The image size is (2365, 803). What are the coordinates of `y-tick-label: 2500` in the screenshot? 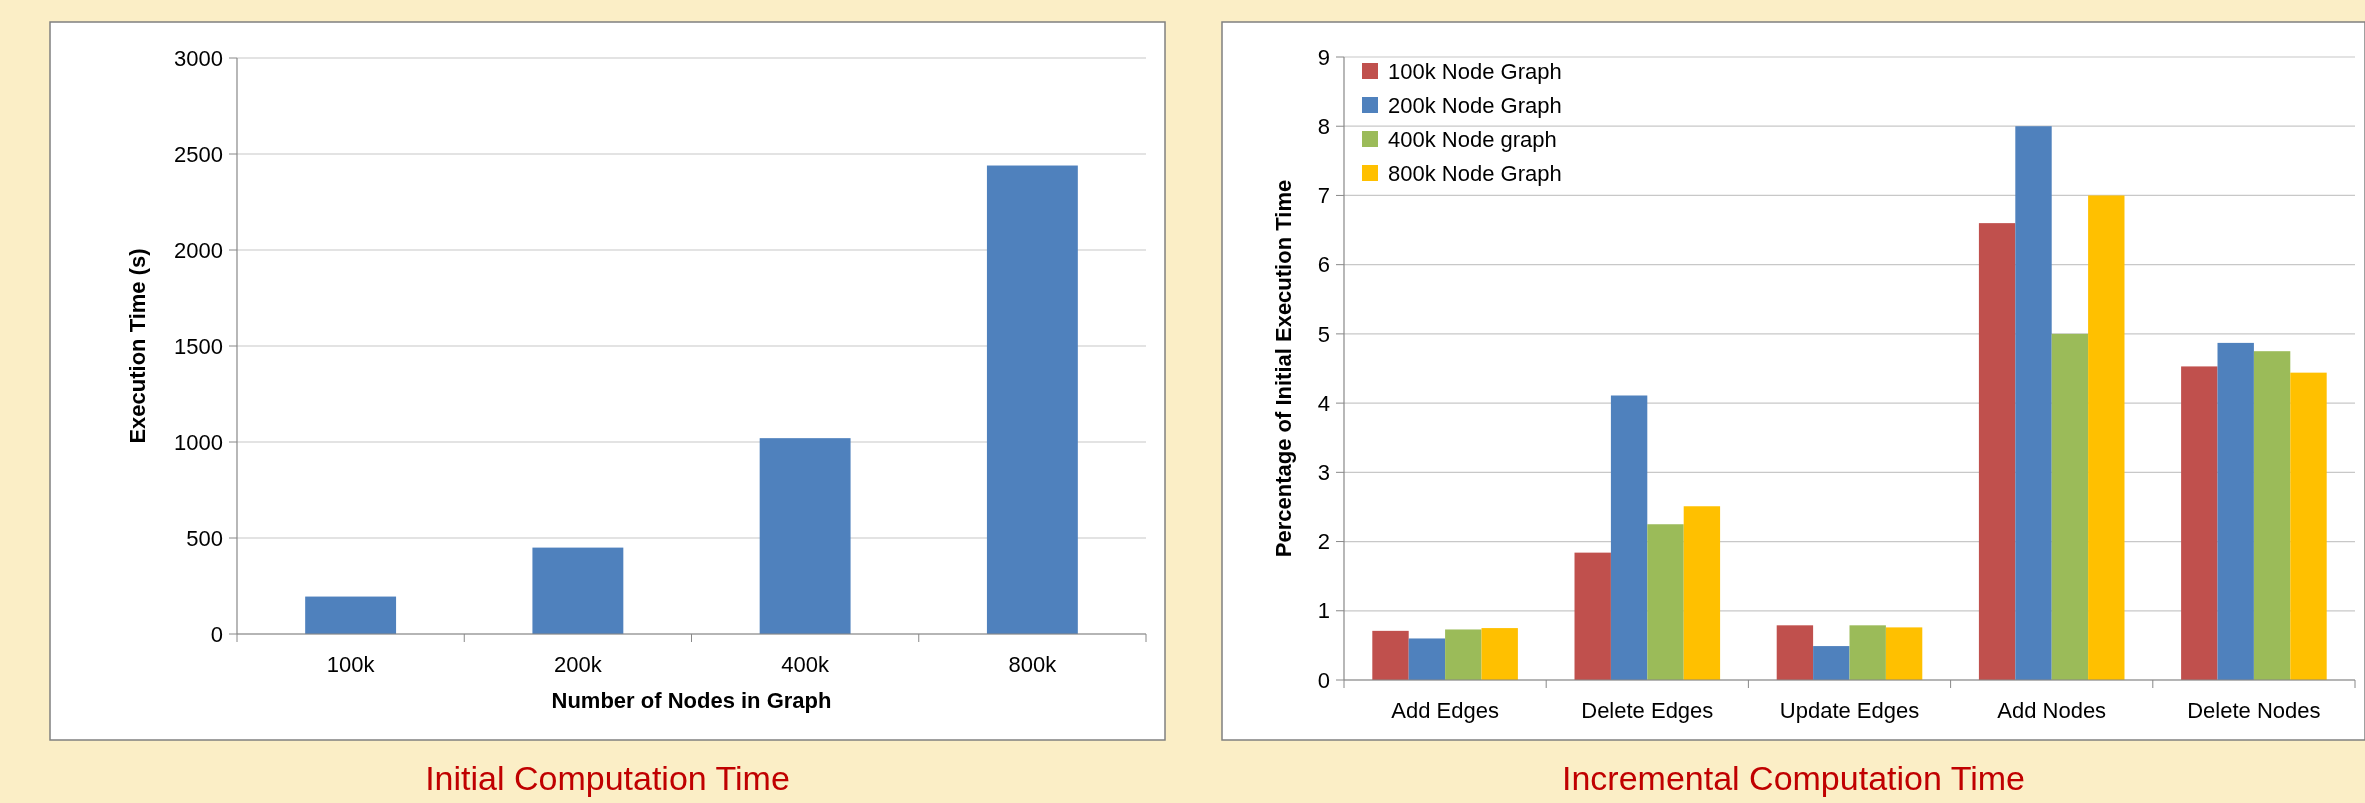 It's located at (198, 154).